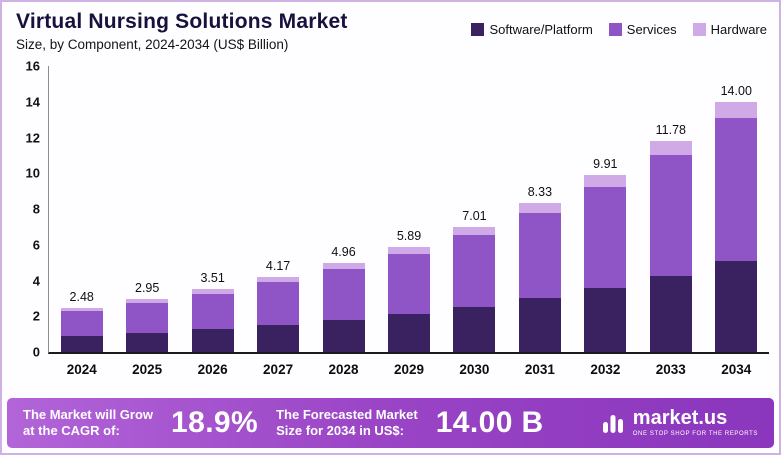  What do you see at coordinates (474, 215) in the screenshot?
I see `bar-total-label: 7.01` at bounding box center [474, 215].